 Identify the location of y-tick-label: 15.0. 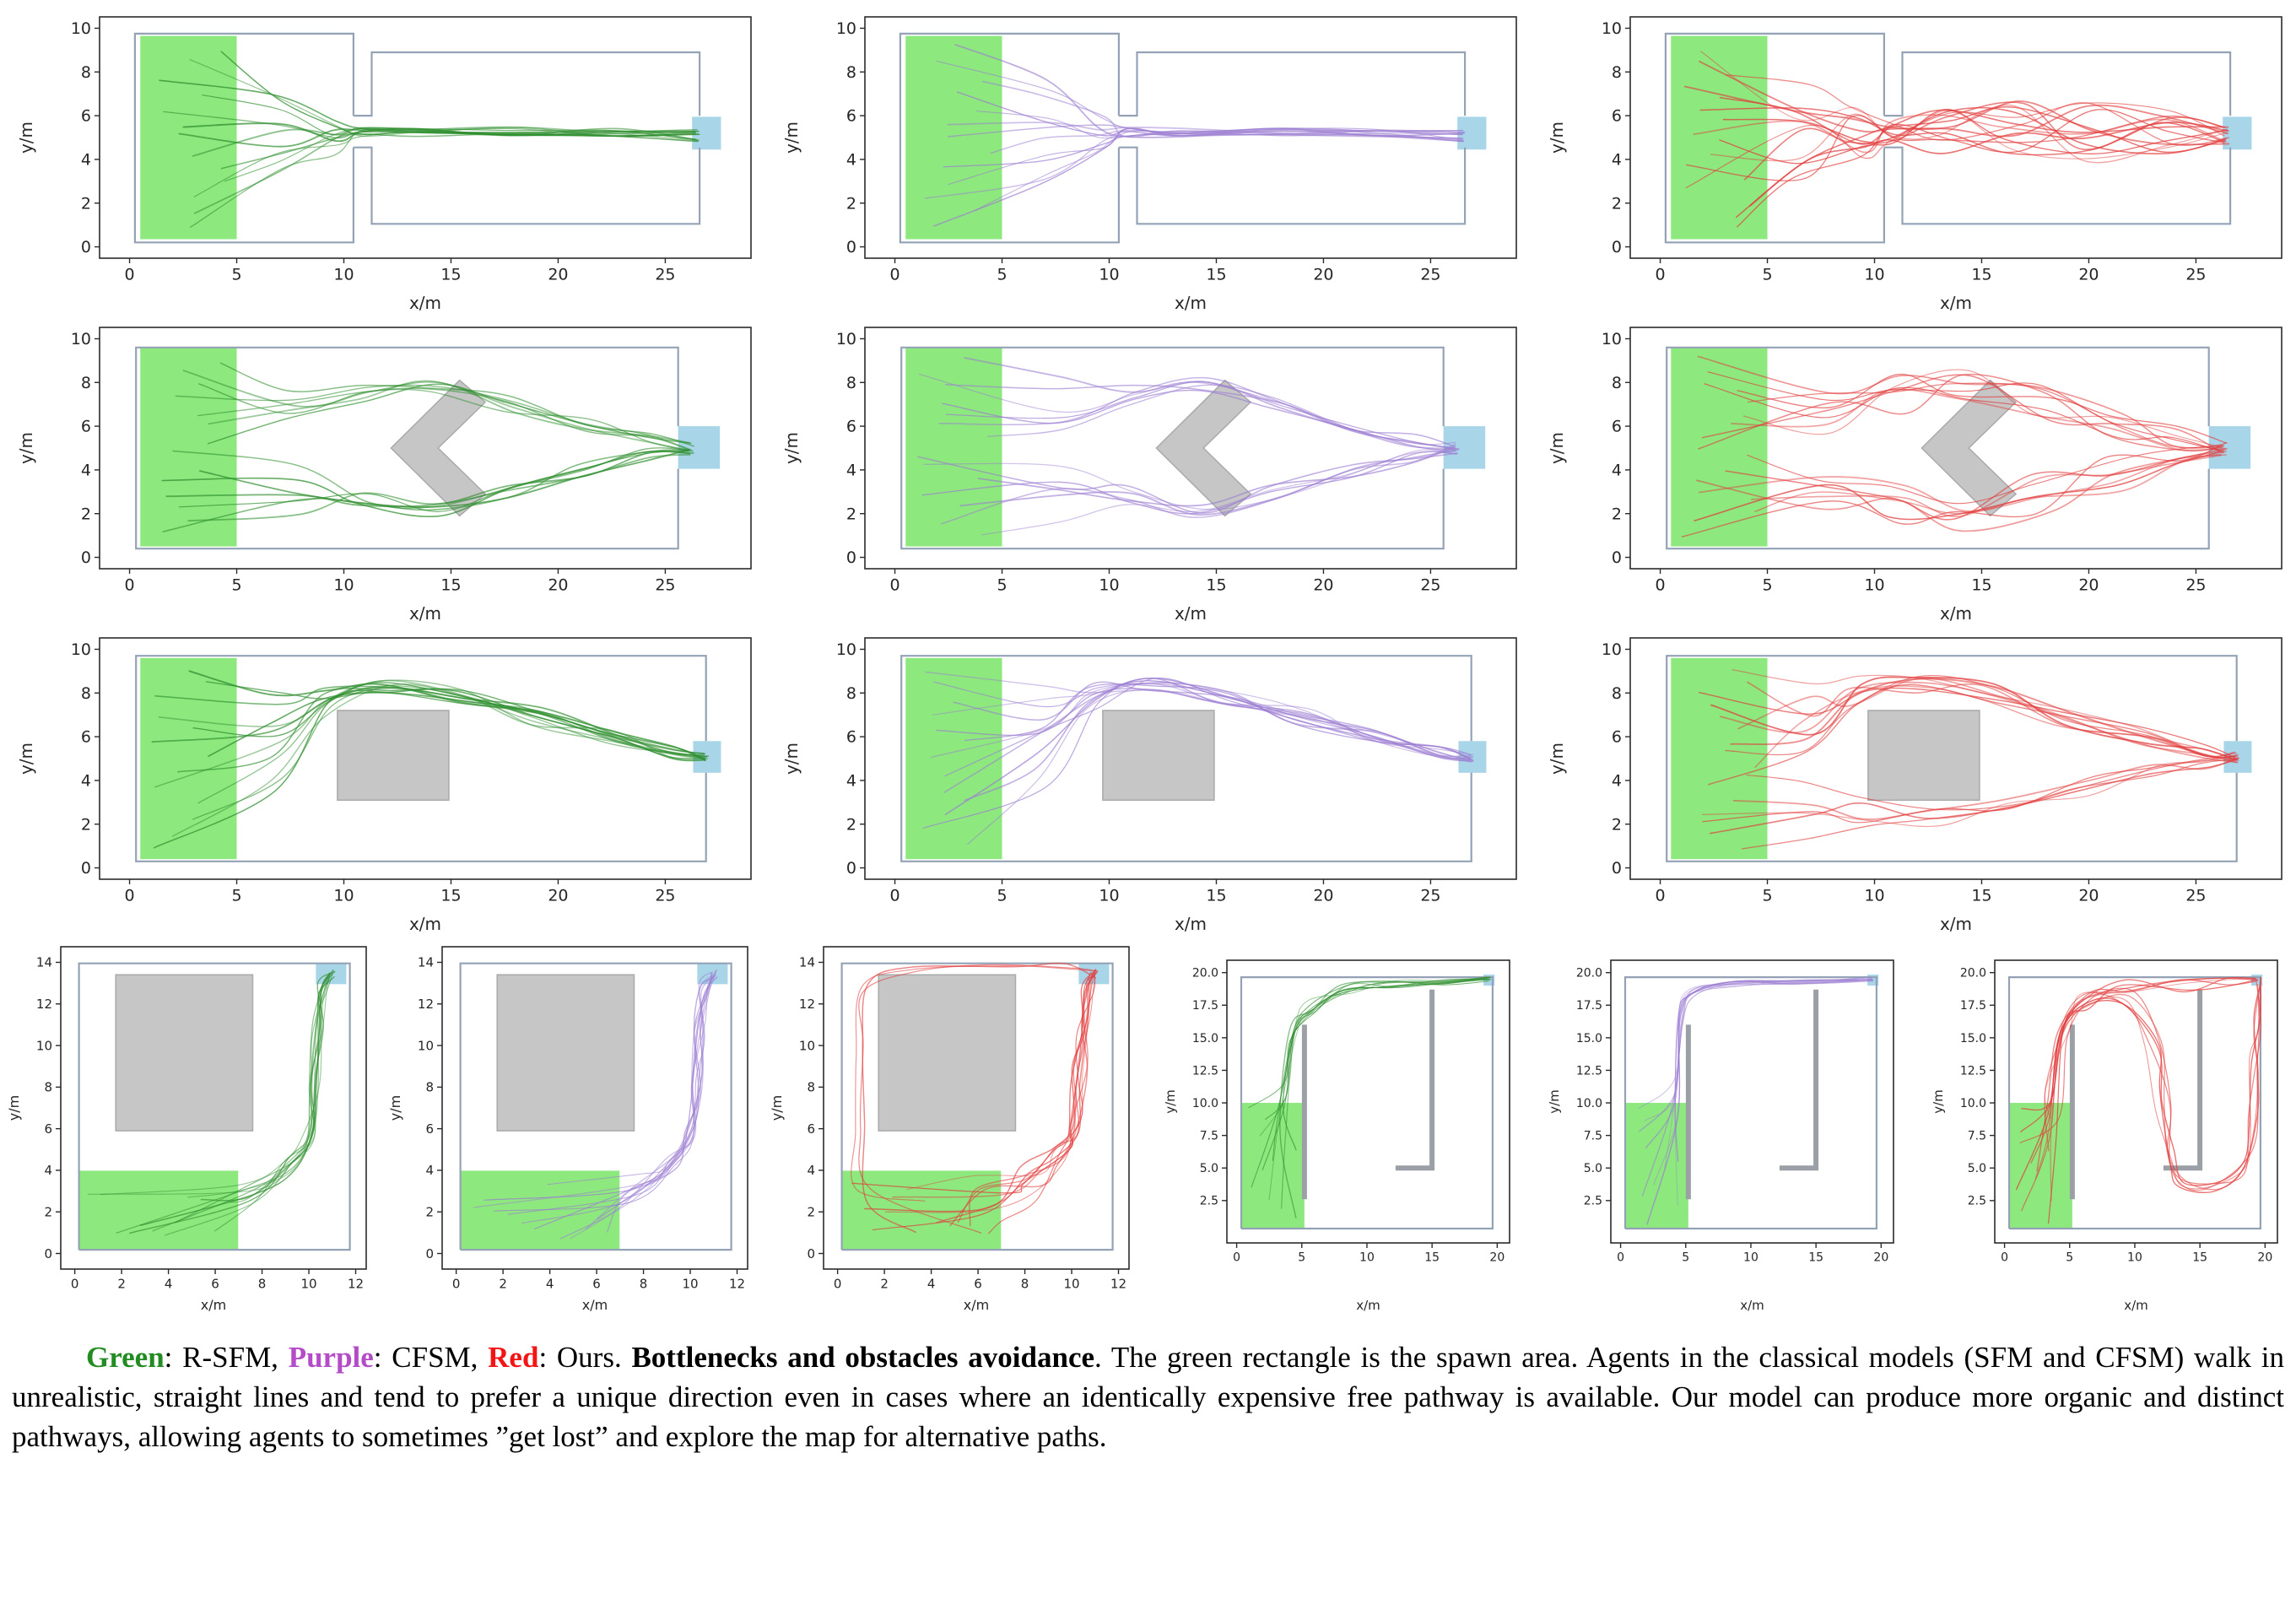
(1205, 1038).